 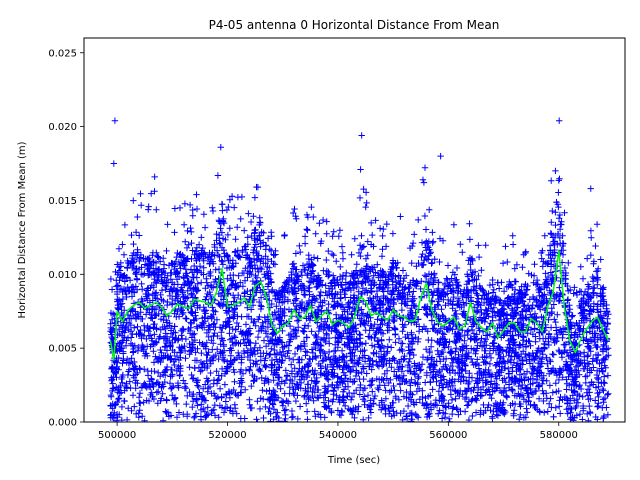 I want to click on x-axis-label: Time (sec), so click(x=353, y=460).